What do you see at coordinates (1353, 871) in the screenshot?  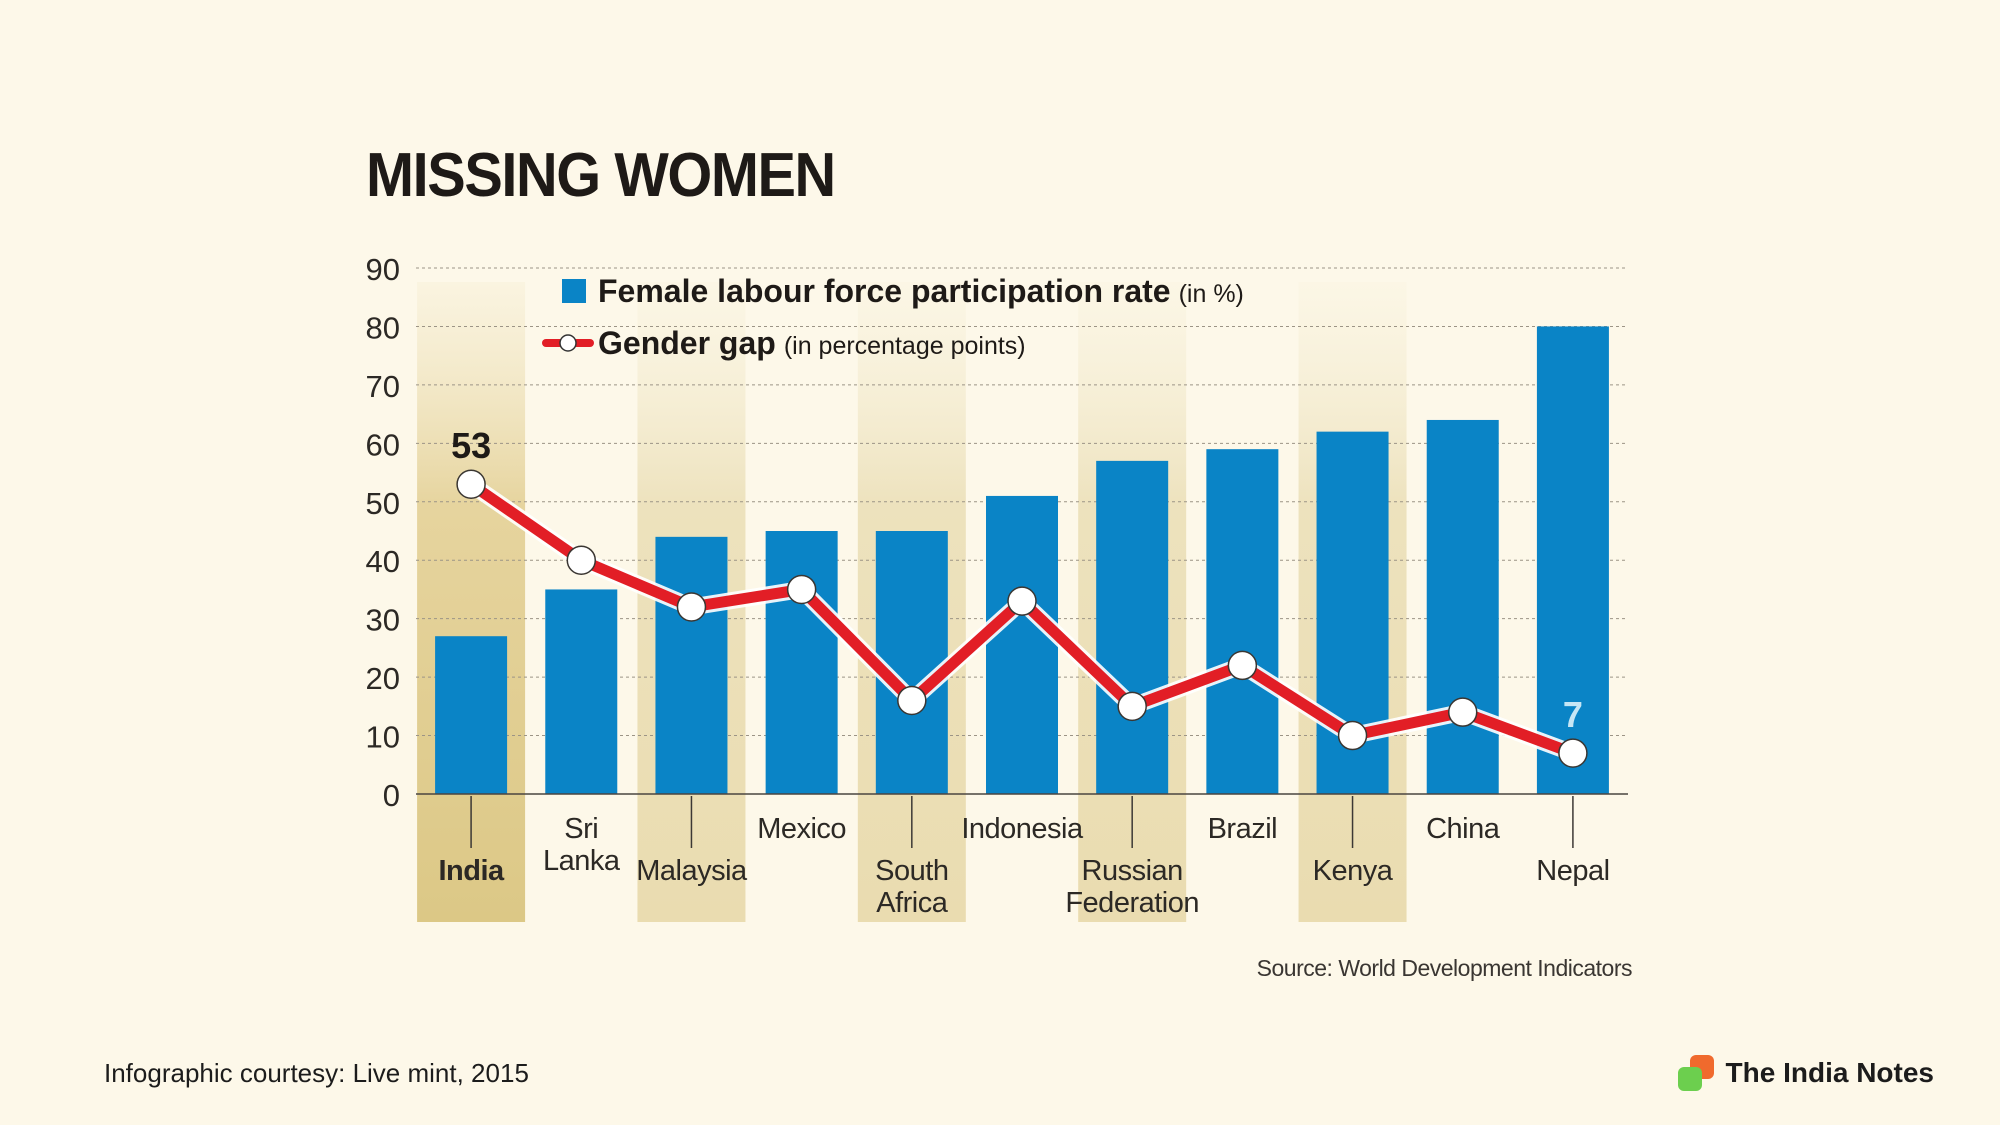 I see `x-tick-label: Kenya` at bounding box center [1353, 871].